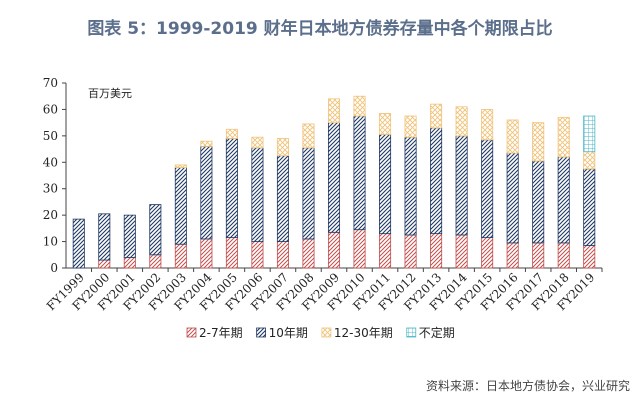 The height and width of the screenshot is (402, 640). What do you see at coordinates (50, 242) in the screenshot?
I see `y-tick-label: 10` at bounding box center [50, 242].